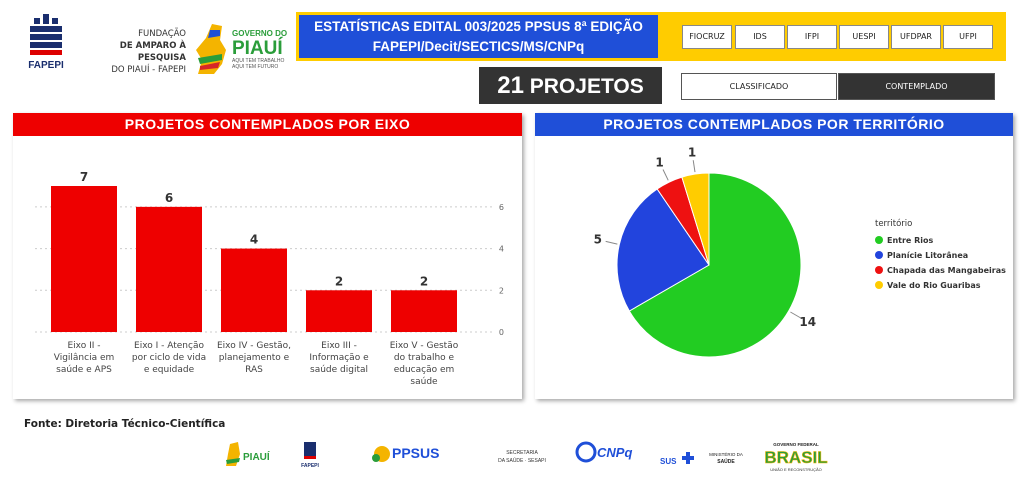 This screenshot has width=1024, height=486. Describe the element at coordinates (255, 67) in the screenshot. I see `gov-slogan-2: AQUI TEM FUTURO` at that location.